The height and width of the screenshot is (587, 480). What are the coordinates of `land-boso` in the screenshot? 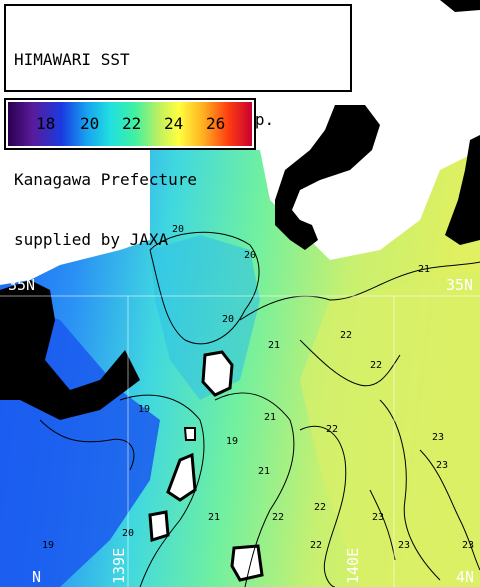 It's located at (462, 190).